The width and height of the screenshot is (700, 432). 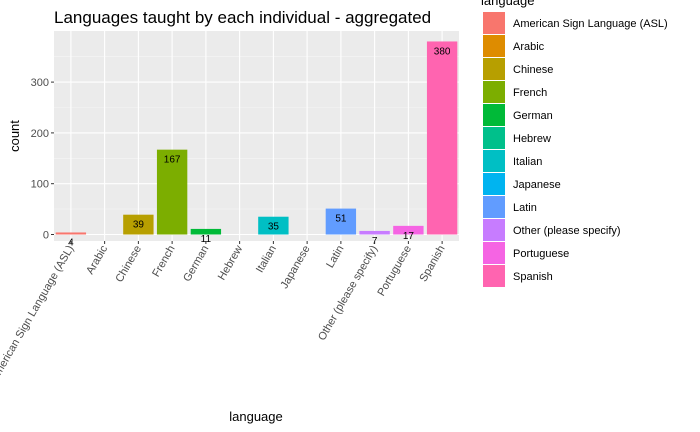 What do you see at coordinates (409, 236) in the screenshot?
I see `bar-value-label: 17` at bounding box center [409, 236].